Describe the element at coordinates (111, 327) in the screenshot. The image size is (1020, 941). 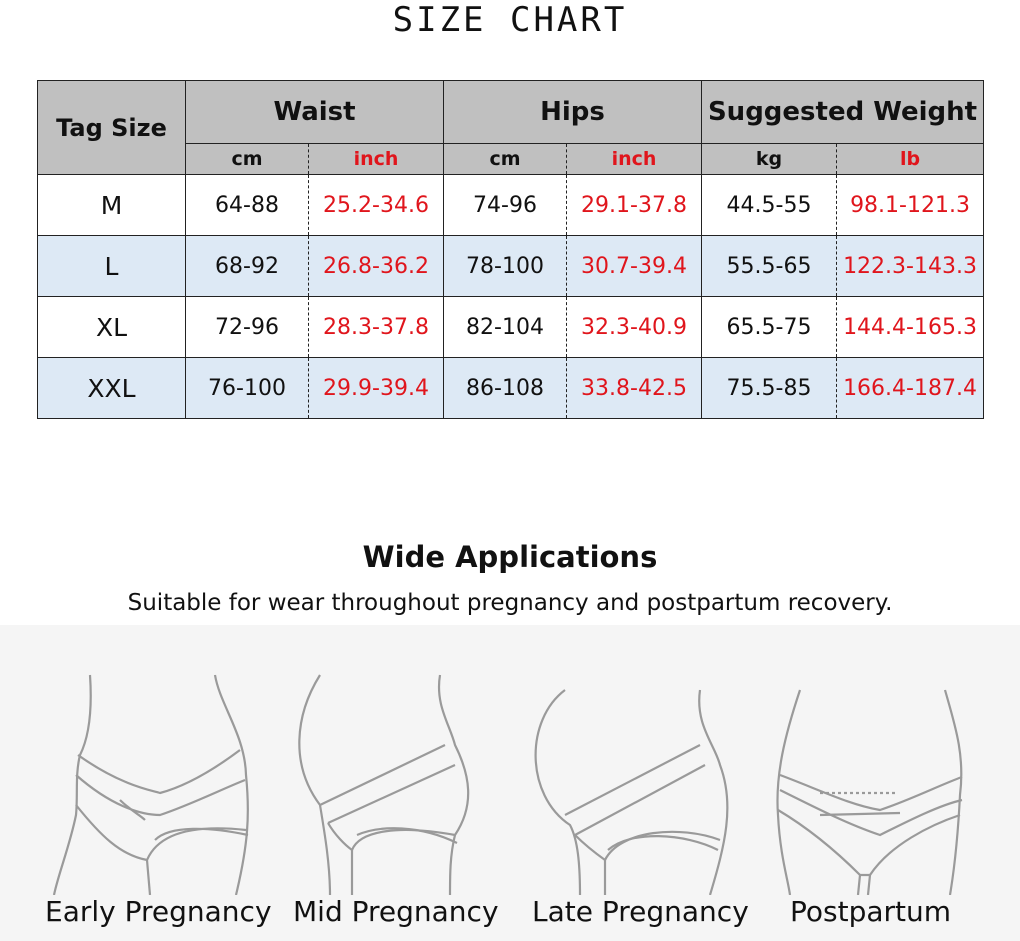
I see `size-cell: XL` at that location.